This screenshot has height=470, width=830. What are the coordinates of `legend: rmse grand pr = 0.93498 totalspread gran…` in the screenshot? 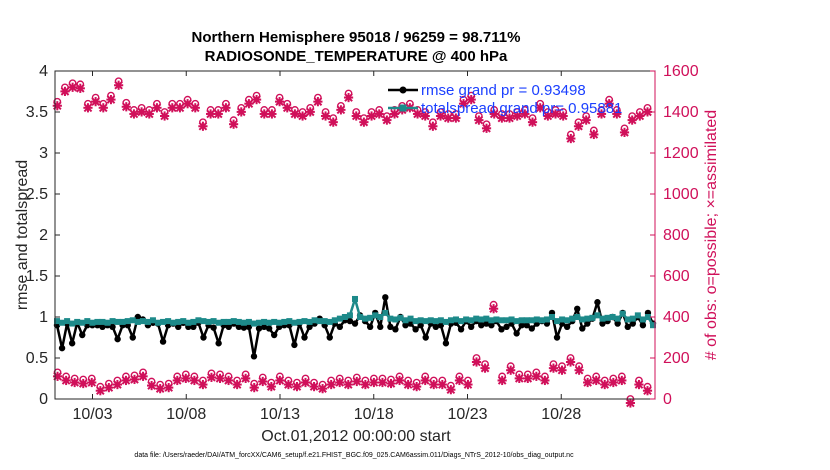 It's located at (505, 99).